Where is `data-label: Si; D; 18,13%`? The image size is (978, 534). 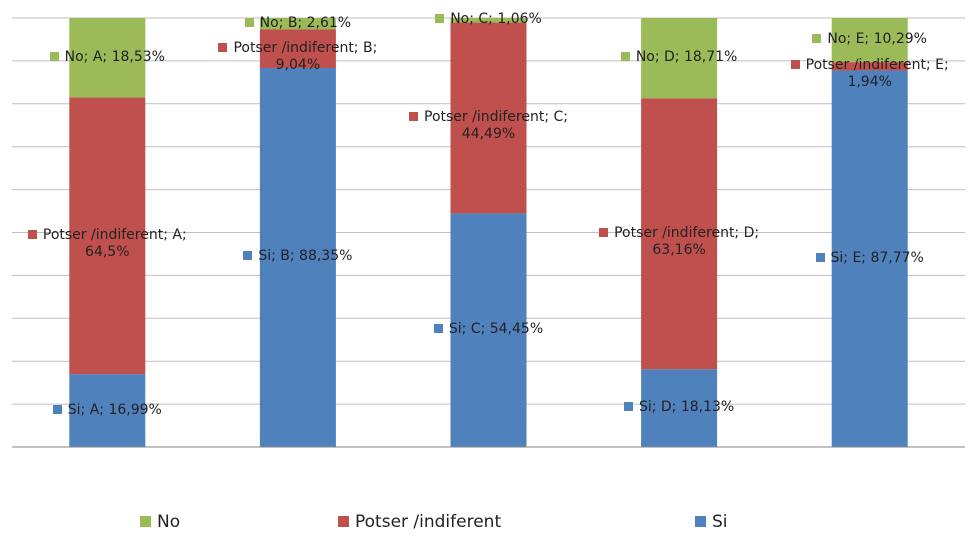 data-label: Si; D; 18,13% is located at coordinates (679, 407).